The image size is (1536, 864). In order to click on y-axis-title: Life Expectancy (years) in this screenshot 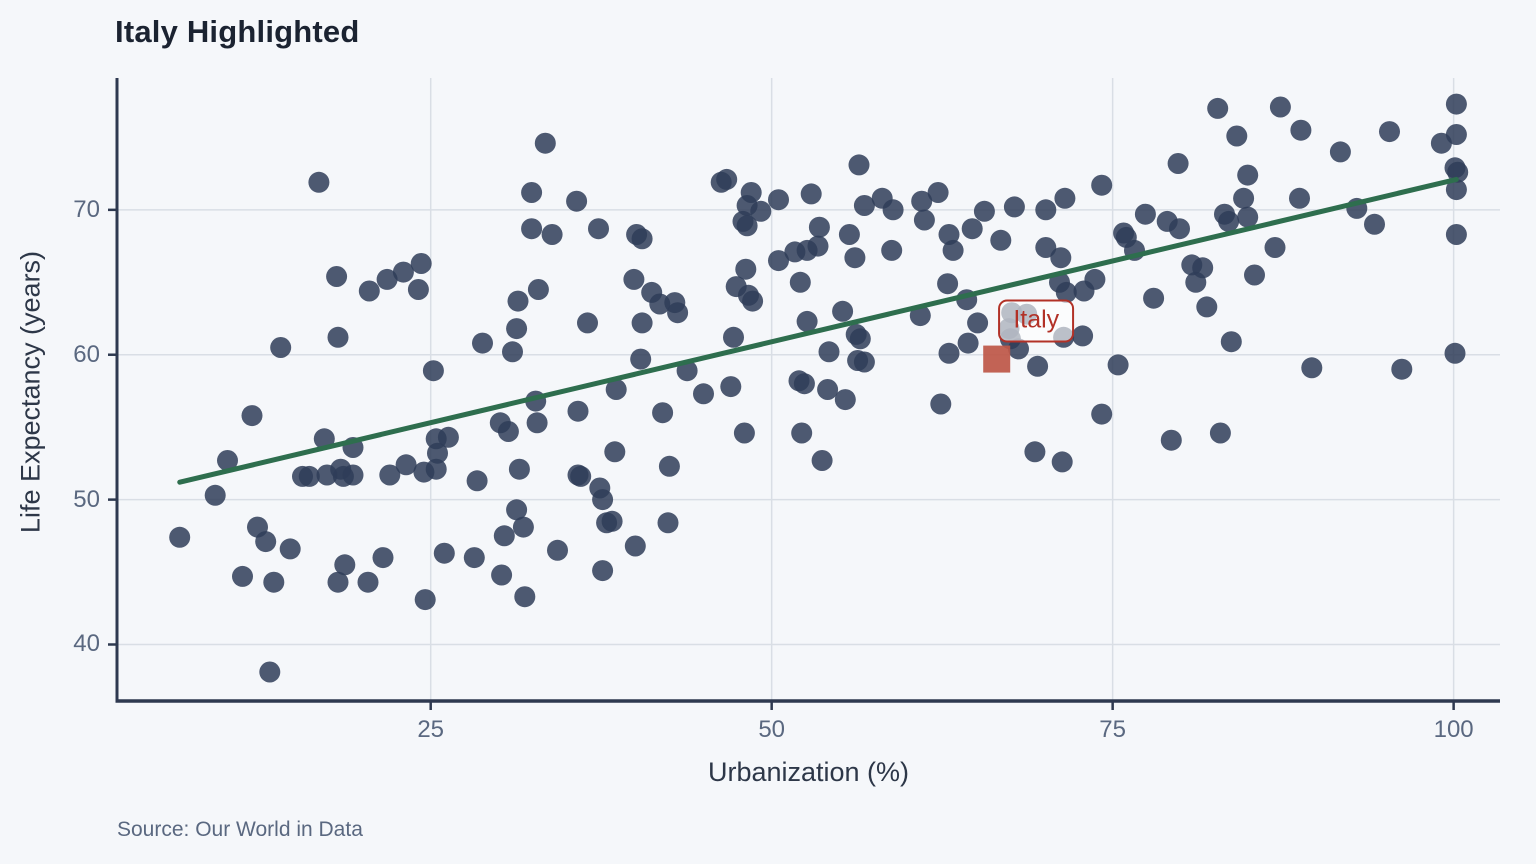, I will do `click(30, 392)`.